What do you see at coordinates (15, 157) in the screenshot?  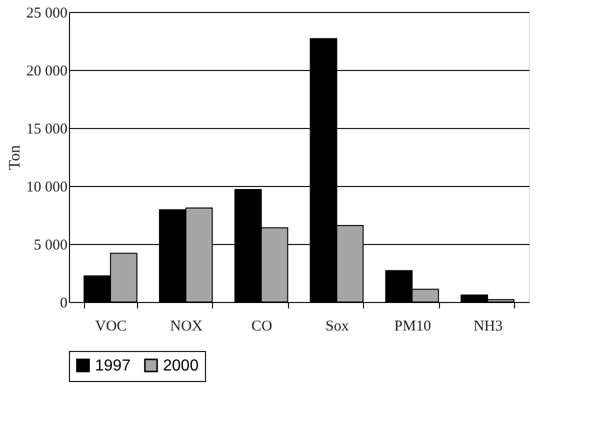 I see `y-axis-title: Ton` at bounding box center [15, 157].